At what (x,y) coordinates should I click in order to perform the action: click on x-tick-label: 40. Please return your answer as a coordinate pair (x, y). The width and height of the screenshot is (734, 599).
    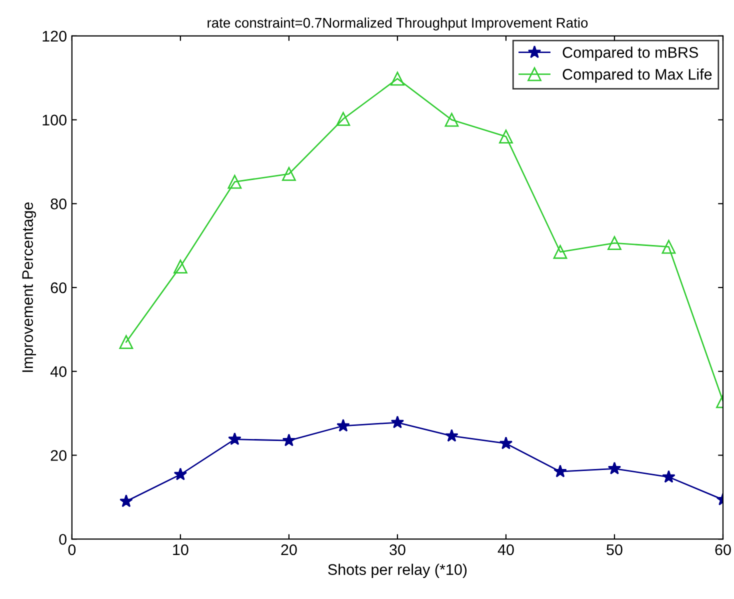
    Looking at the image, I should click on (506, 550).